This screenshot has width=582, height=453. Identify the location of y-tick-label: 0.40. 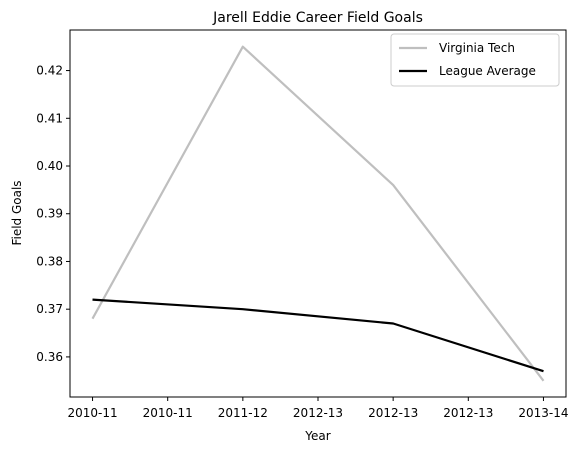
(49, 166).